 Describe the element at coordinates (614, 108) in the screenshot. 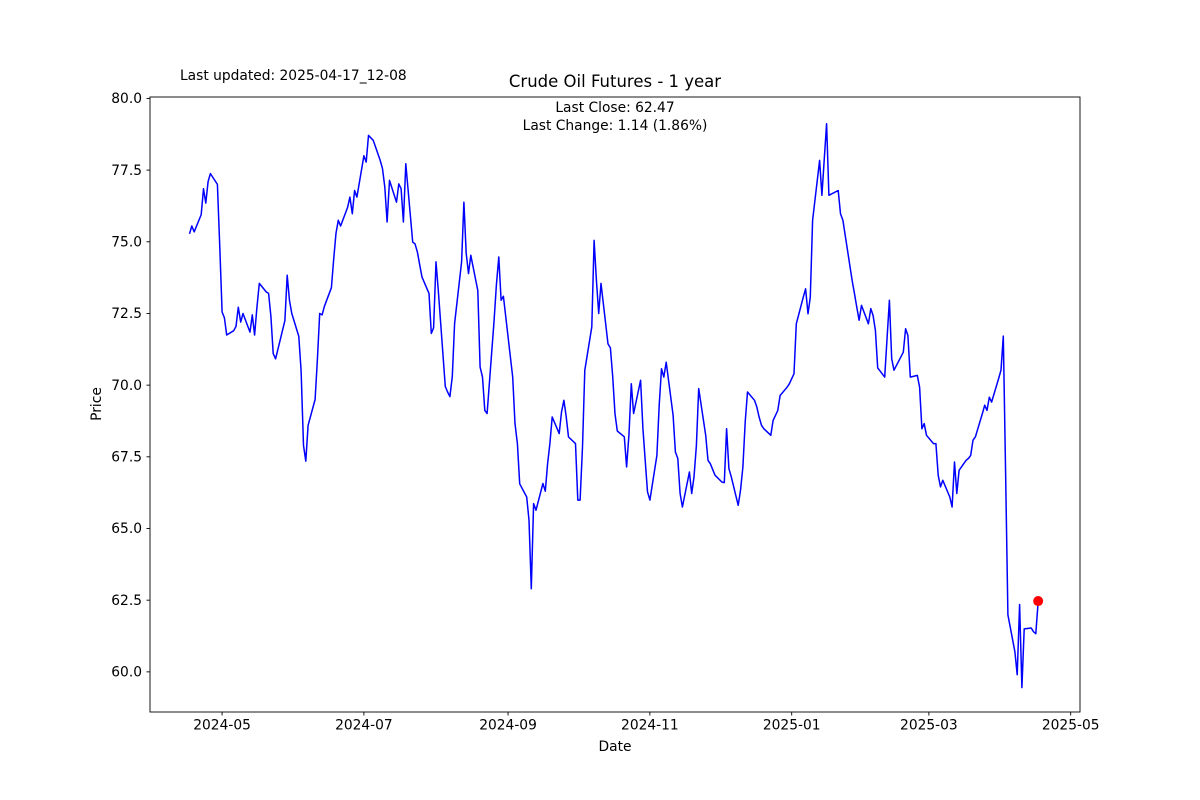

I see `annotation-last-close: Last Close: 62.47` at that location.